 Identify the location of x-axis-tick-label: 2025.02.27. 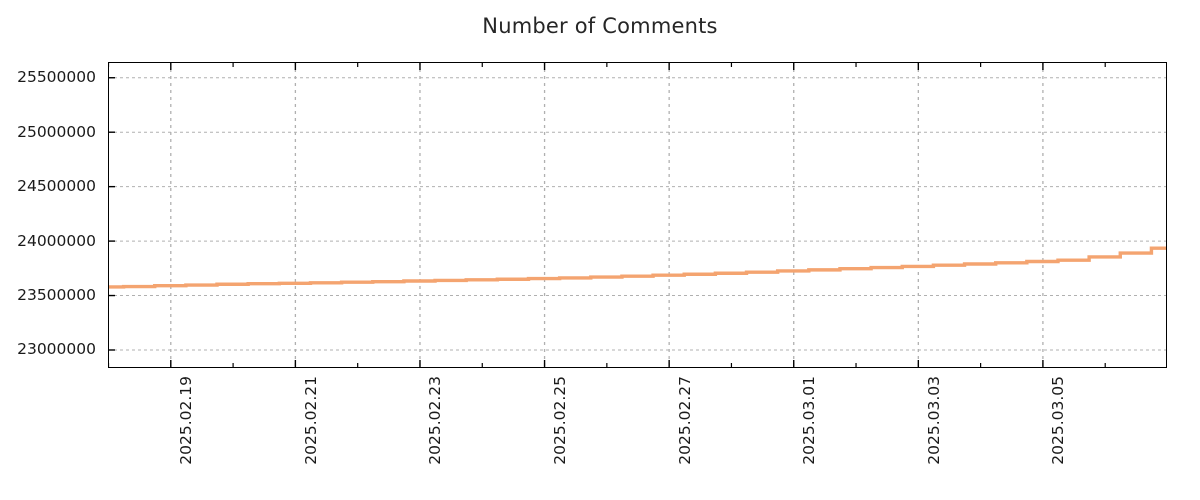
(684, 420).